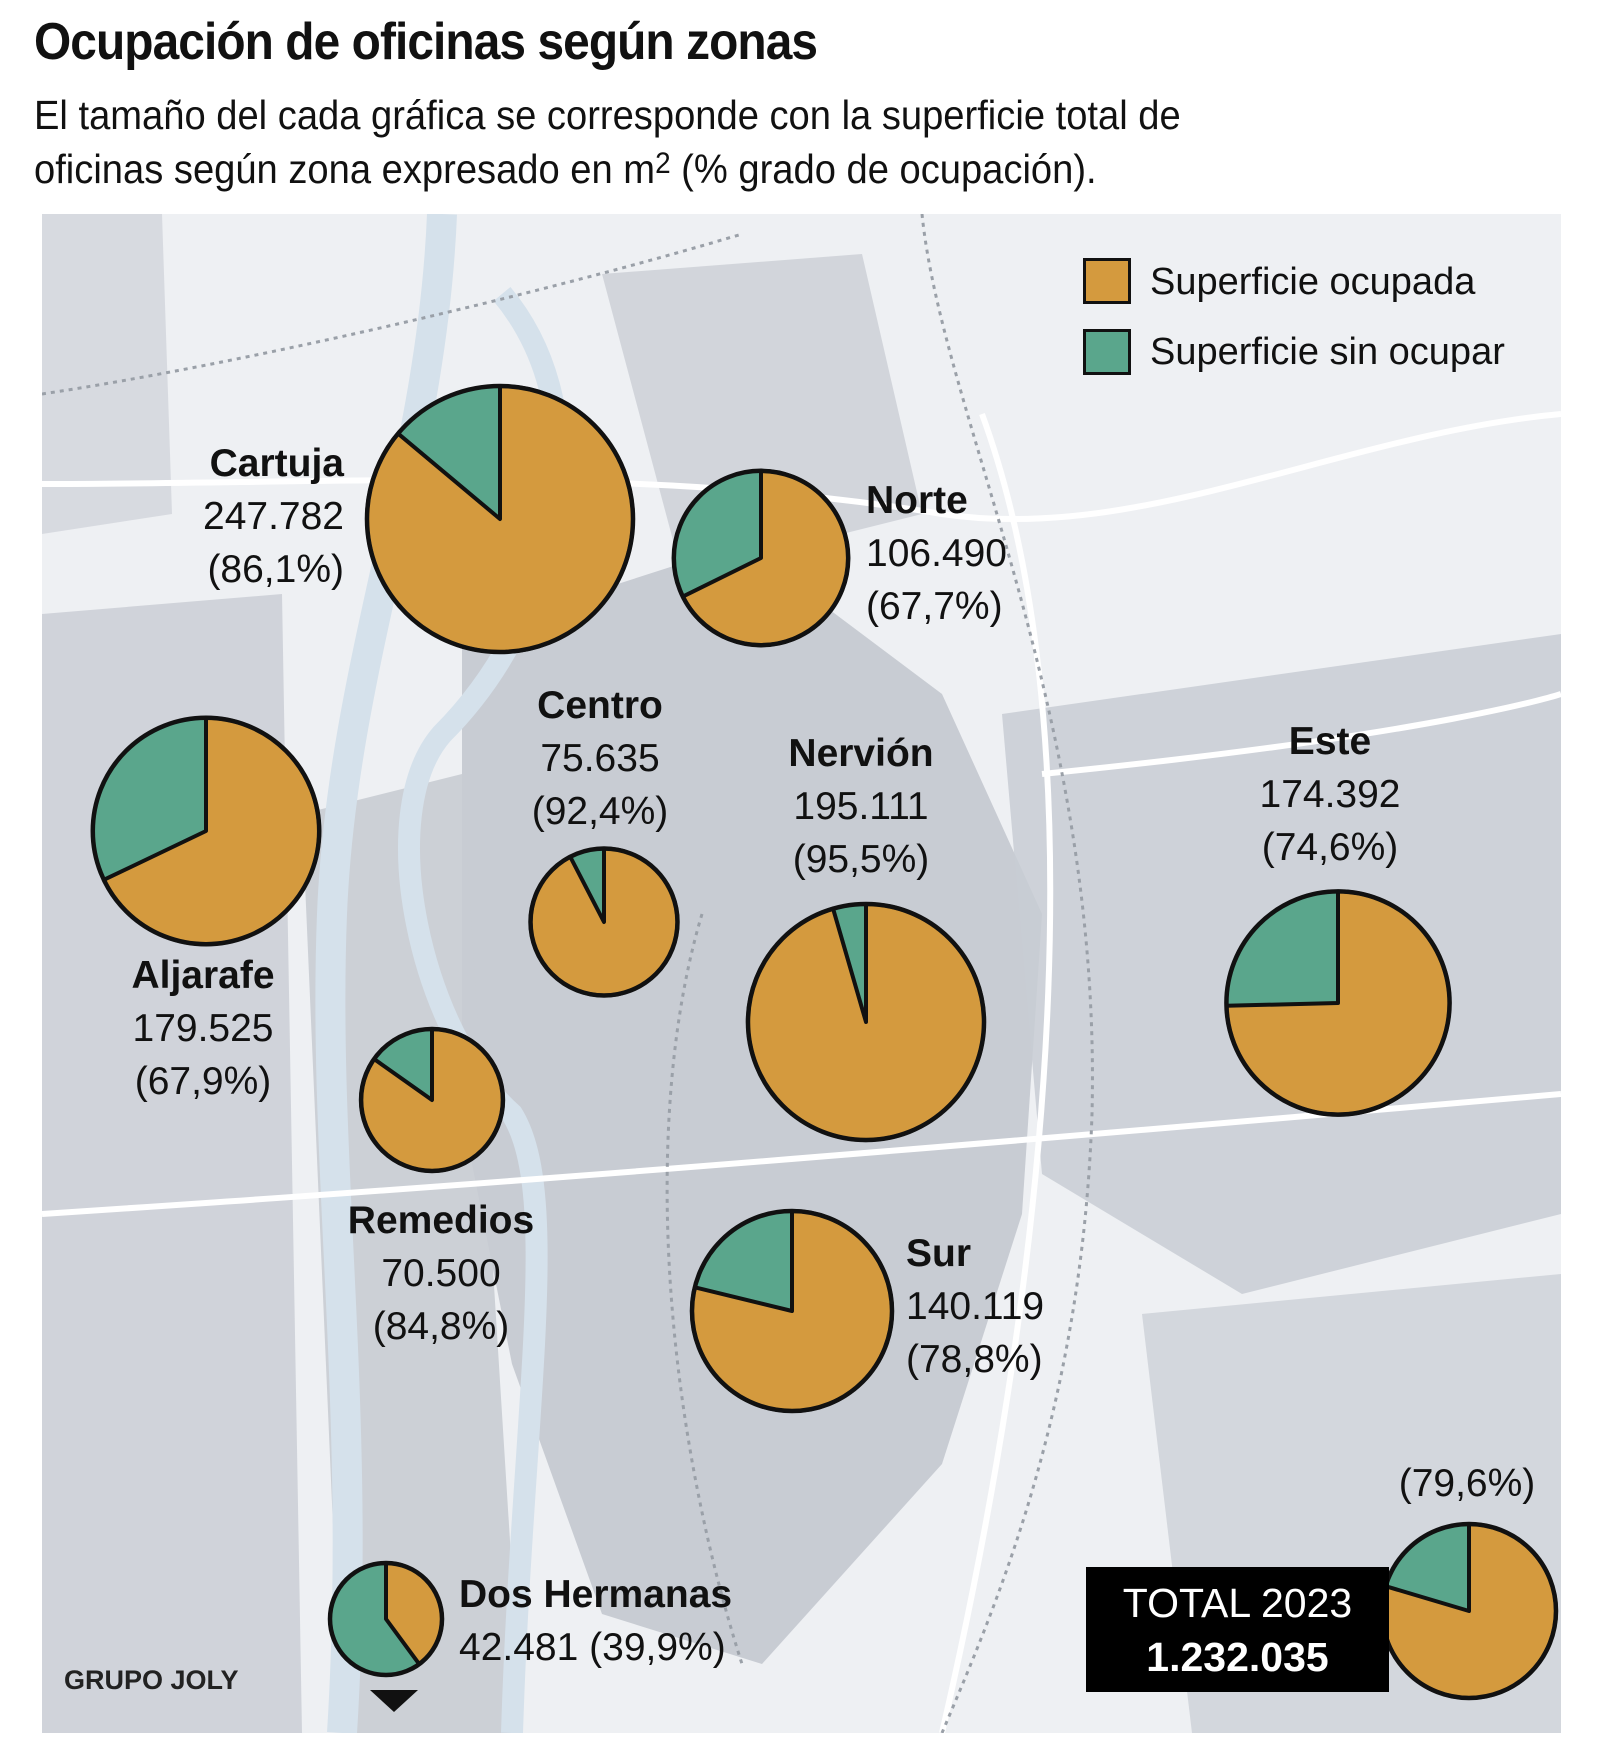  I want to click on zone-occupancy: (78,8%), so click(974, 1359).